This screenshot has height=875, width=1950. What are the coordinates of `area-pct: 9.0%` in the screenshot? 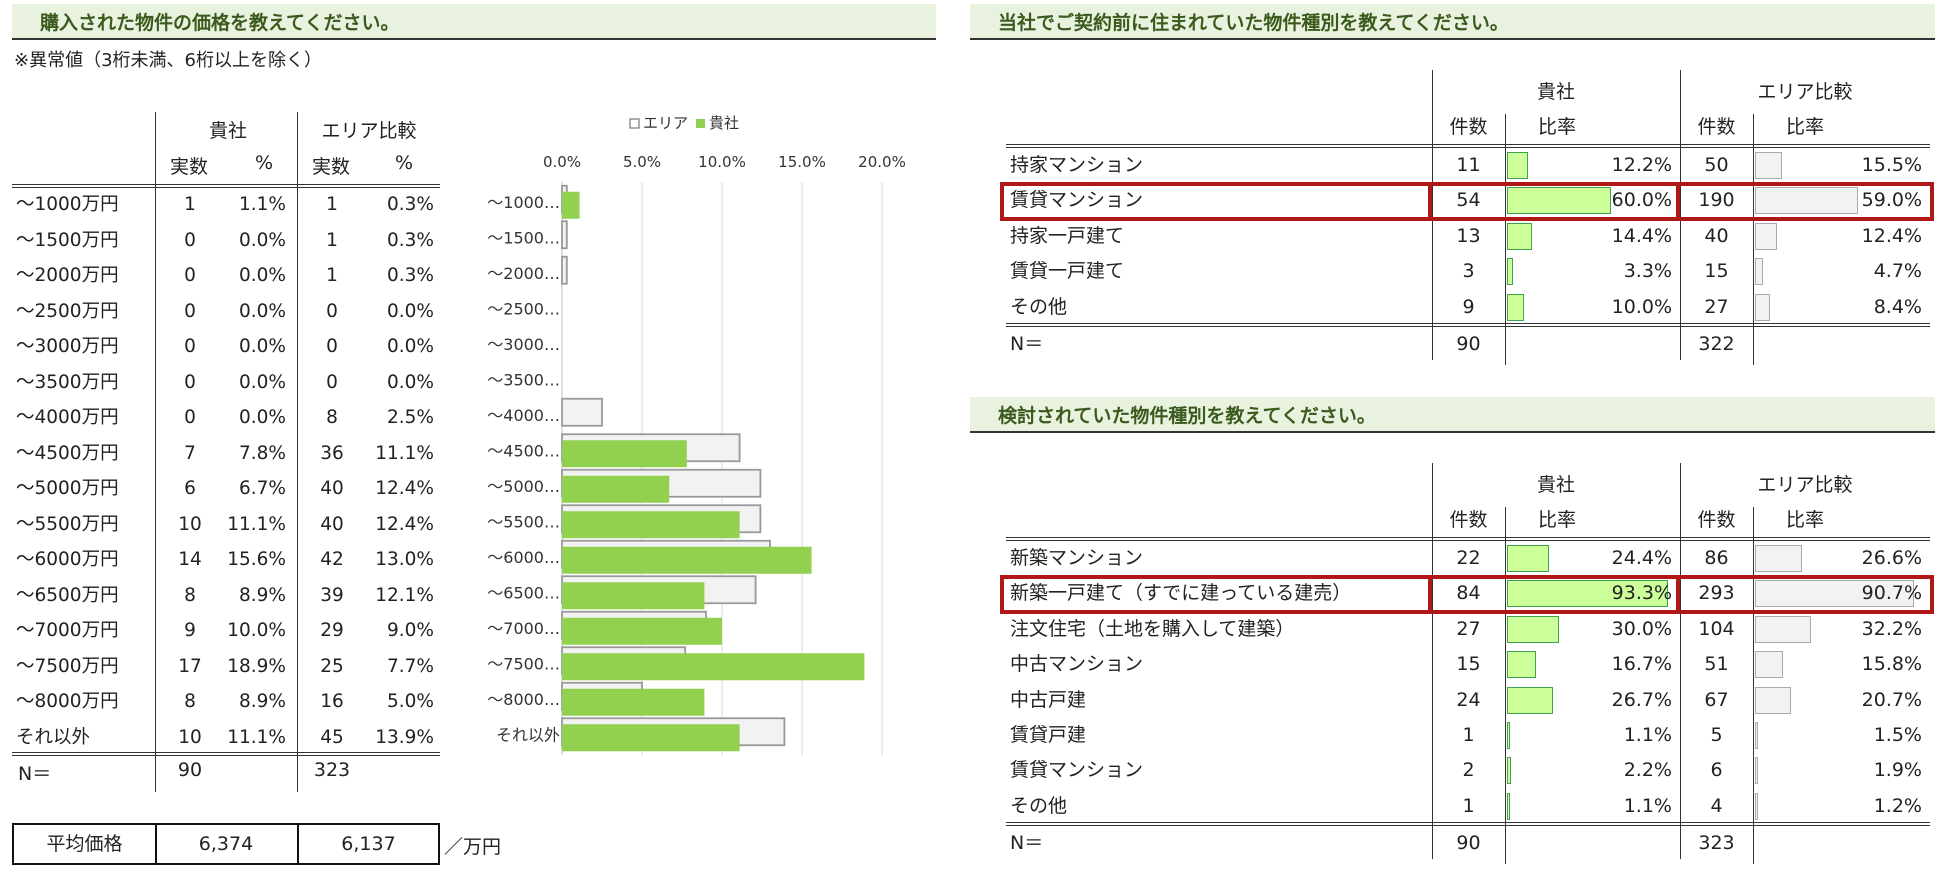 It's located at (410, 630).